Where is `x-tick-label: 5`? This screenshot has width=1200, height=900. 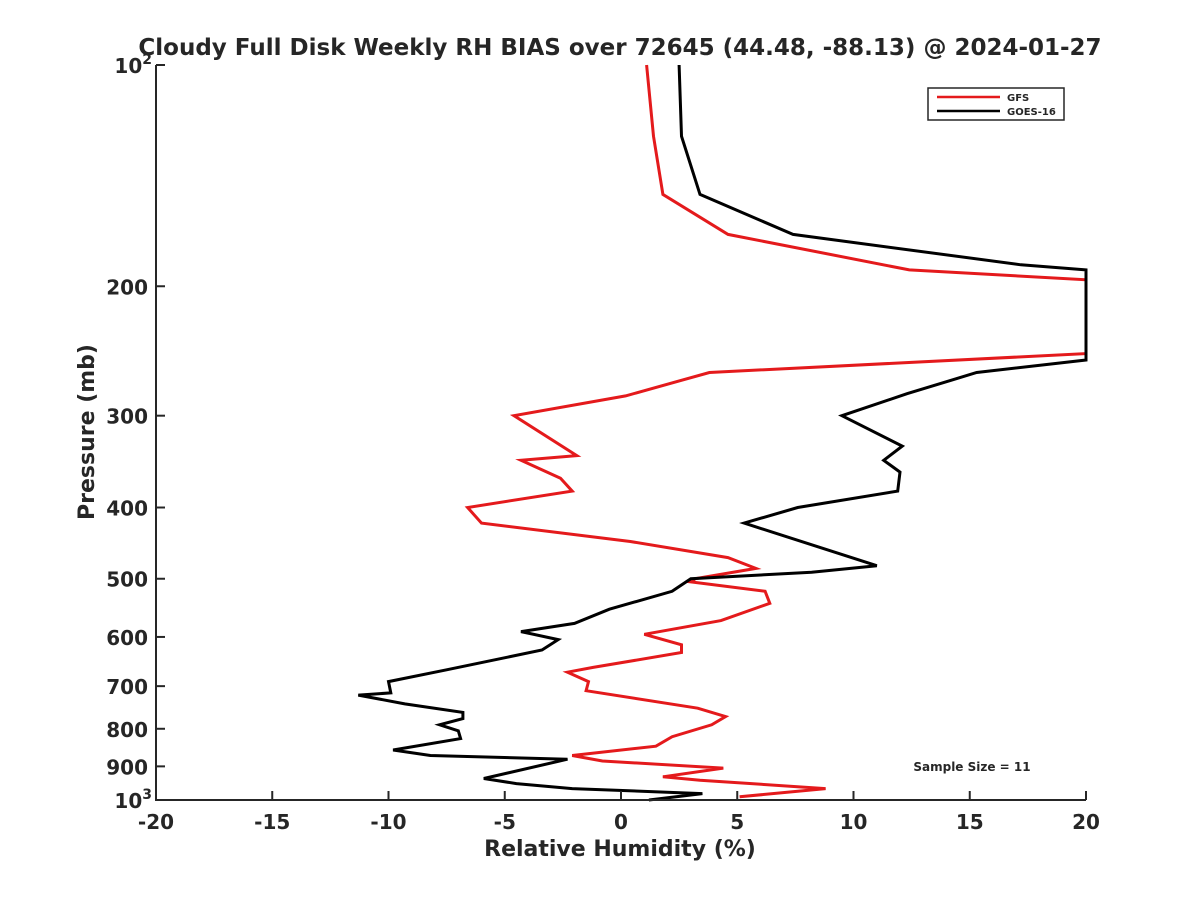 x-tick-label: 5 is located at coordinates (737, 822).